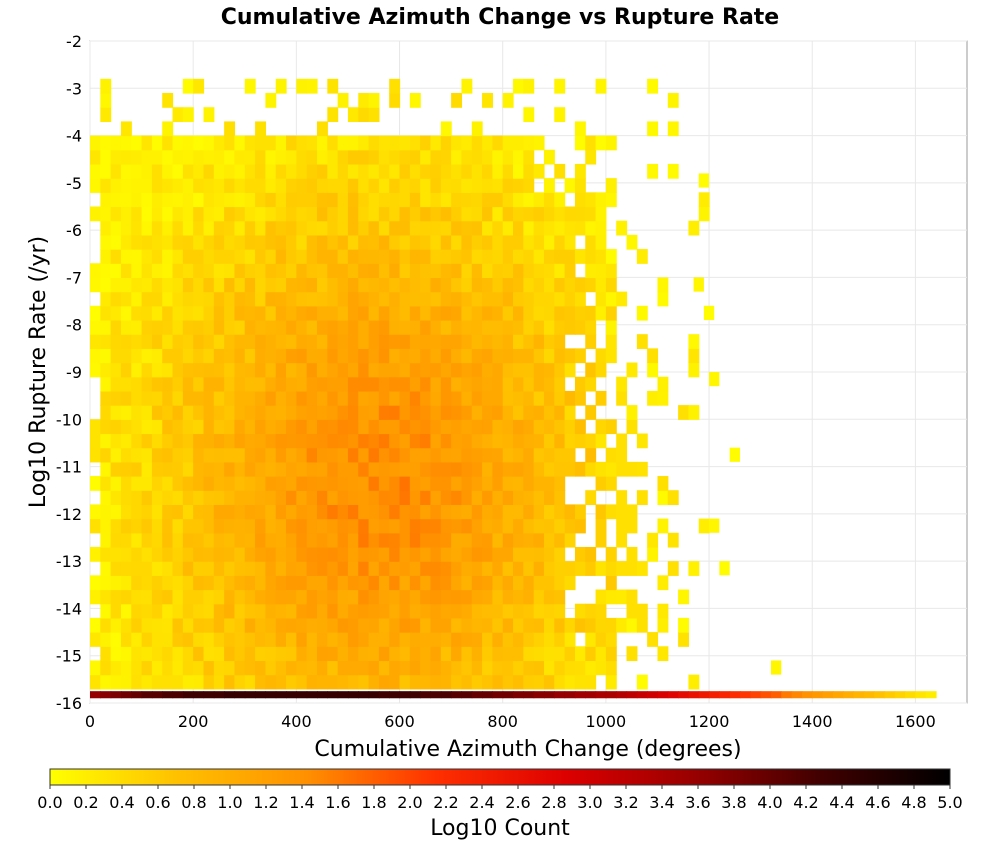 Image resolution: width=1000 pixels, height=850 pixels. I want to click on y-tick-label: -7, so click(74, 277).